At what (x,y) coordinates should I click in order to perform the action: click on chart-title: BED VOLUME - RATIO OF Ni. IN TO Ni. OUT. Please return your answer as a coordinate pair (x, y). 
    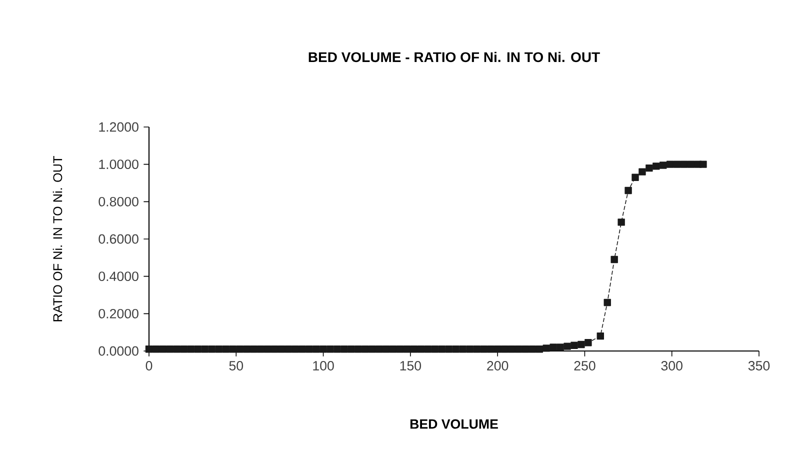
    Looking at the image, I should click on (454, 57).